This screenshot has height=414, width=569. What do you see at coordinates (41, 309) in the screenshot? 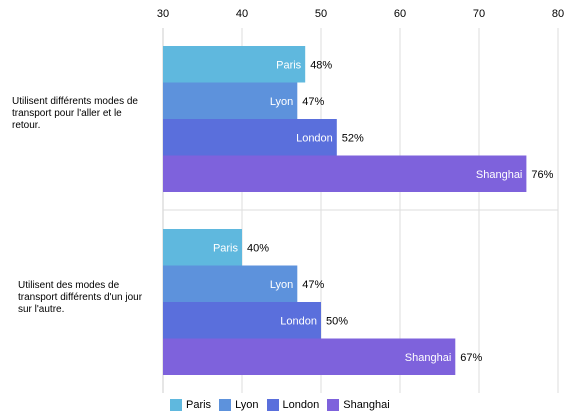
I see `category-label-line: sur l'autre.` at bounding box center [41, 309].